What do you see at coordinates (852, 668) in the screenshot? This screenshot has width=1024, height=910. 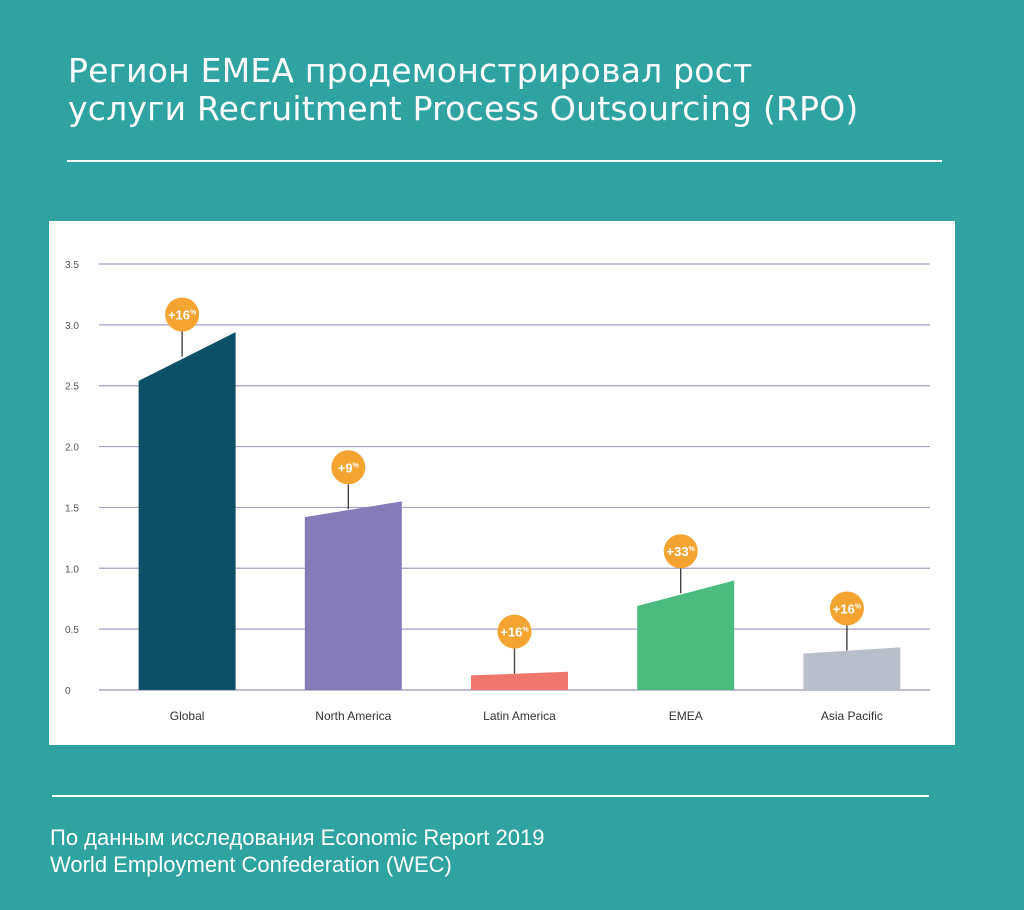 I see `bar-asia-pacific` at bounding box center [852, 668].